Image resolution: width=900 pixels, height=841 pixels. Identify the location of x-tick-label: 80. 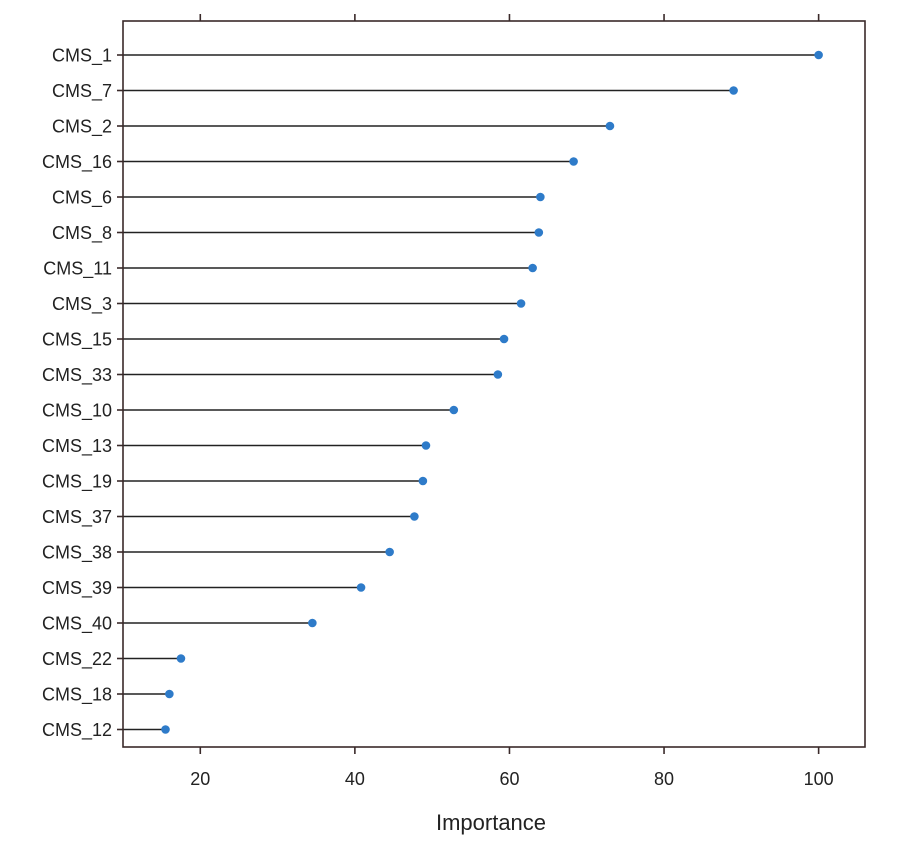
(664, 779).